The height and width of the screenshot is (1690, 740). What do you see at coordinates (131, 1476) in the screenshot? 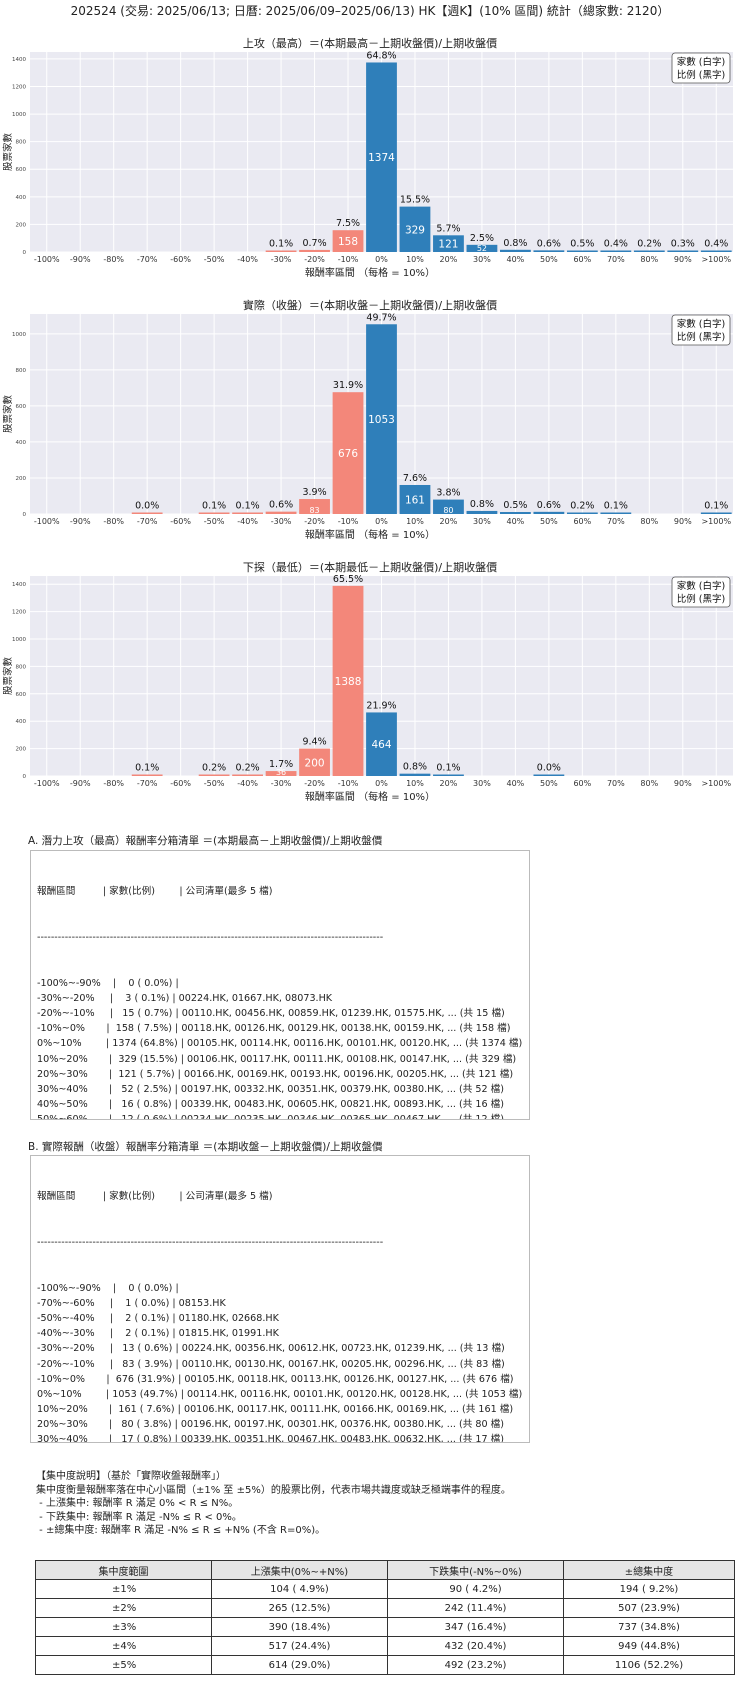
I see `concentration-heading: 【集中度說明】（基於「實際收盤報酬率」）` at bounding box center [131, 1476].